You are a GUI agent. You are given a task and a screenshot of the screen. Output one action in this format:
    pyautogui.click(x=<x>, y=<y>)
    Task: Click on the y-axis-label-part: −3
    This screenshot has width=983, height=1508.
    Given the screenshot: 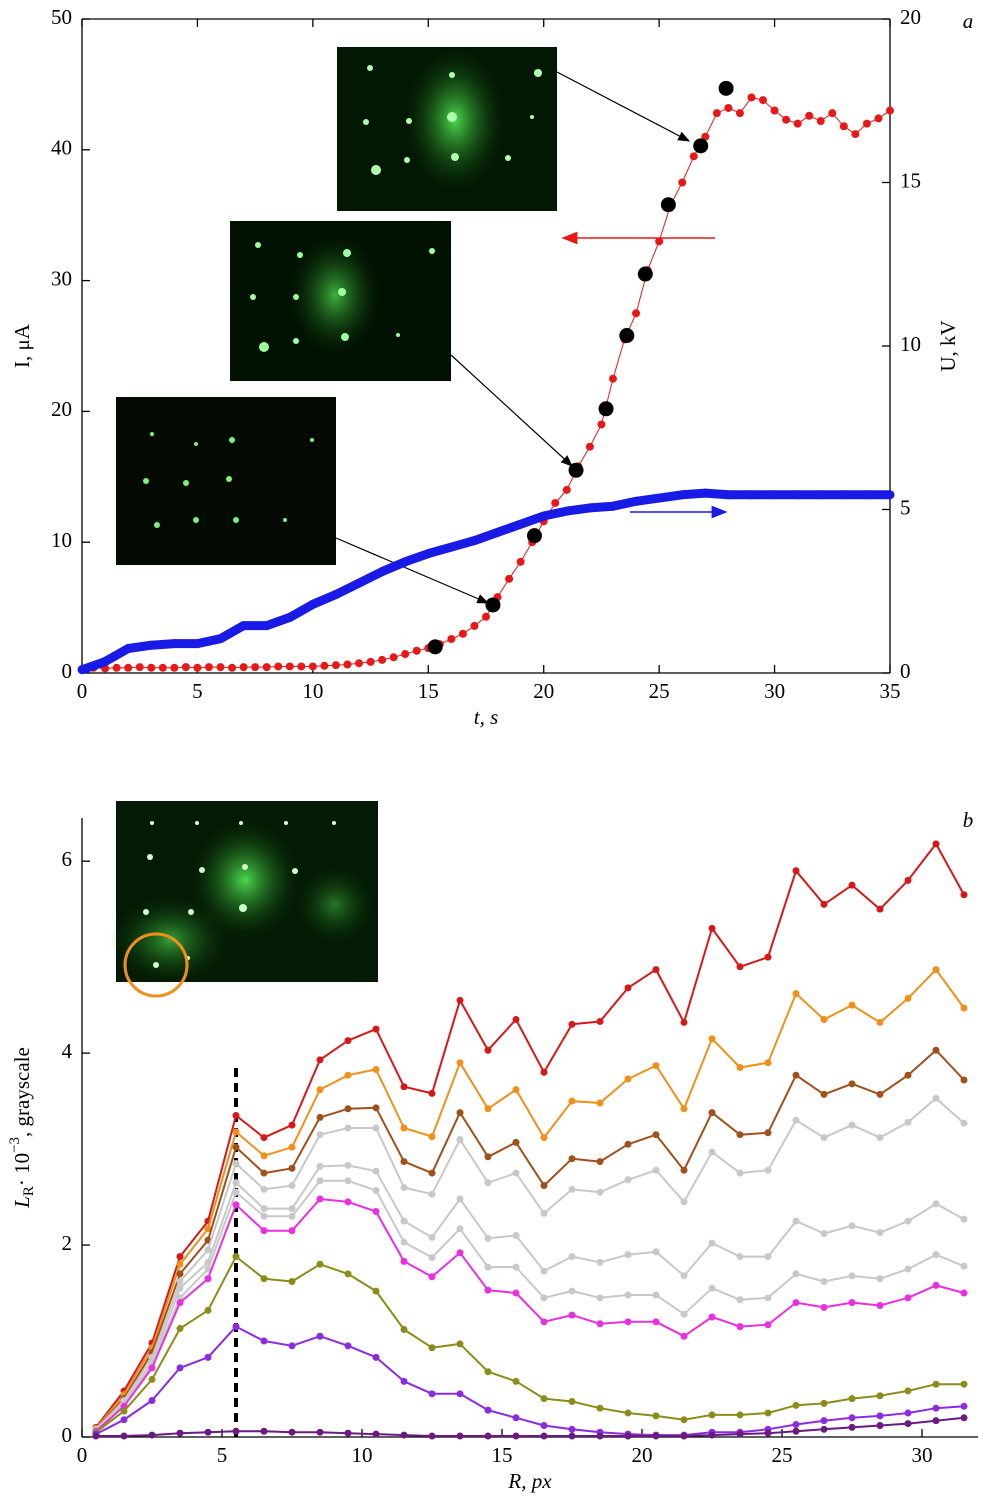 What is the action you would take?
    pyautogui.click(x=15, y=1145)
    